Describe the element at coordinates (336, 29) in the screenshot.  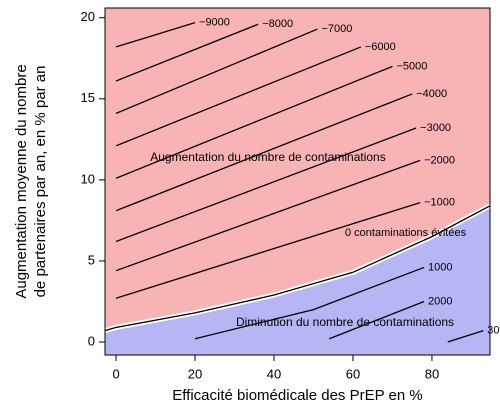
I see `contour-label: −7000` at that location.